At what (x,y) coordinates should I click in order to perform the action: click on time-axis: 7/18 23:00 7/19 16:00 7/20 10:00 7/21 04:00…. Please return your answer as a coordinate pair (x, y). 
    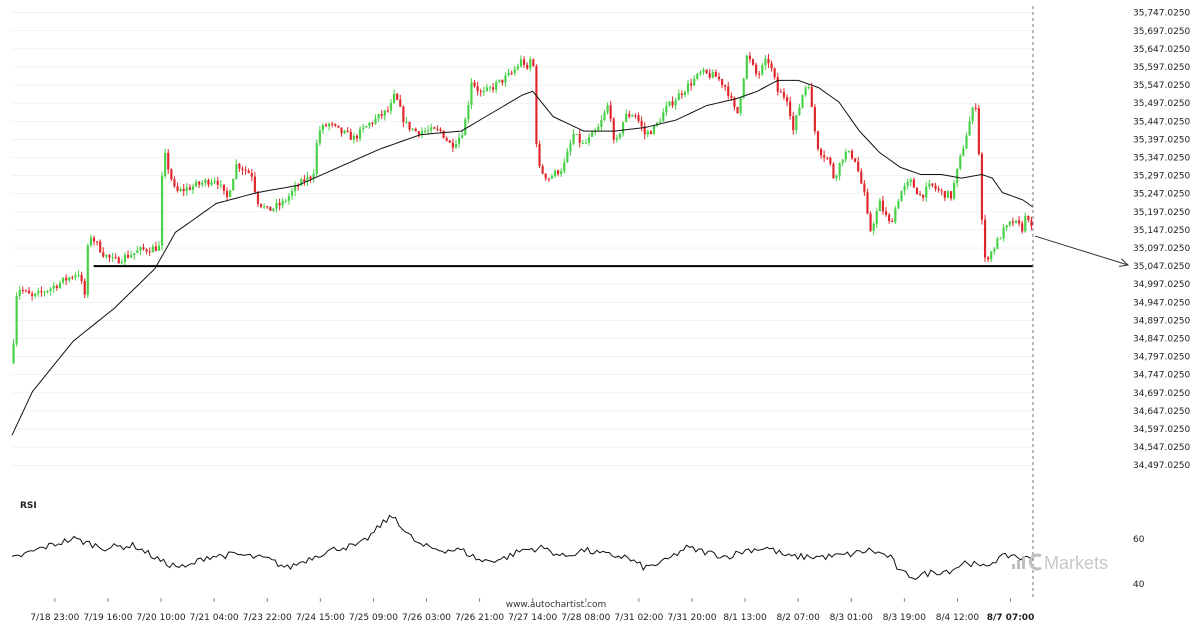
    Looking at the image, I should click on (532, 610).